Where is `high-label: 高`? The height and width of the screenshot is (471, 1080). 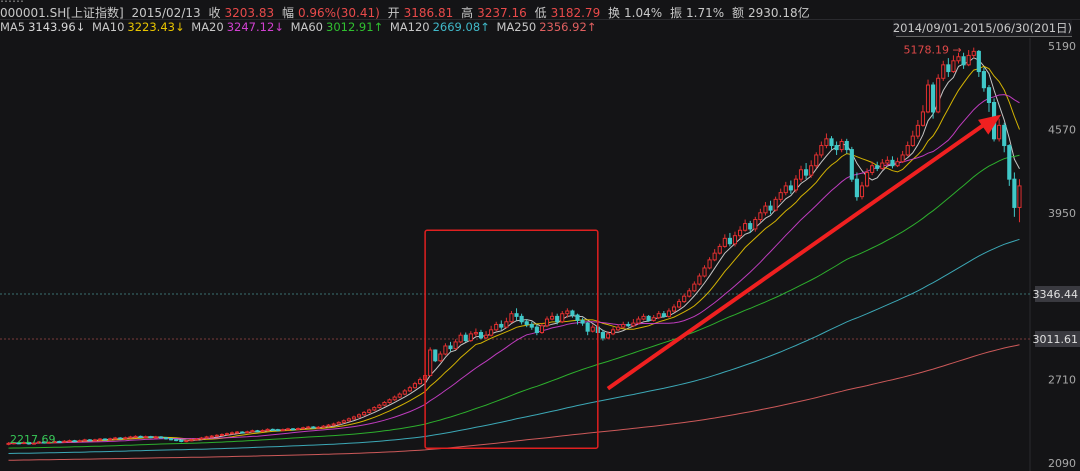
high-label: 高 is located at coordinates (467, 13).